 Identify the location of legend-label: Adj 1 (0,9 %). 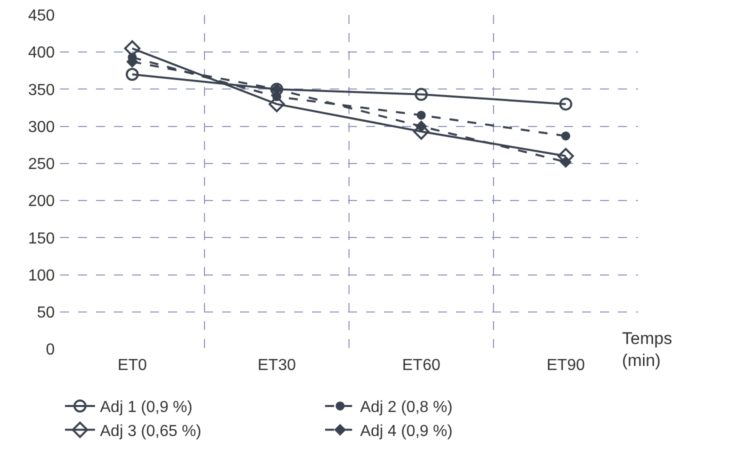
(146, 407).